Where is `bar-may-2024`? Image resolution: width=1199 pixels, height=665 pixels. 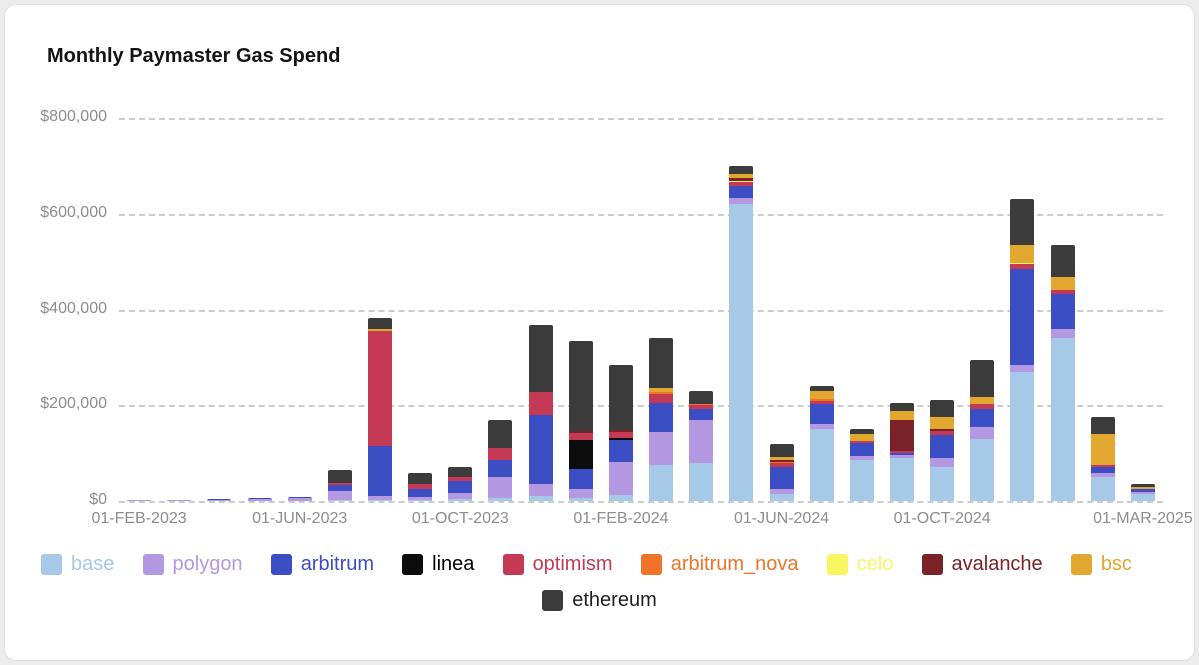 bar-may-2024 is located at coordinates (741, 333).